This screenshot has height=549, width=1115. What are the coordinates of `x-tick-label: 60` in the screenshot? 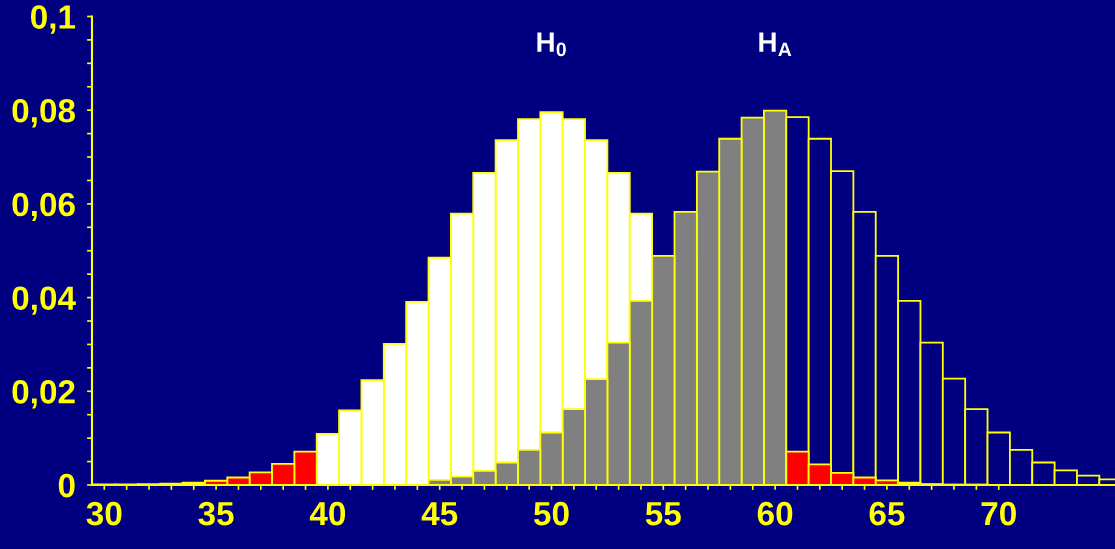 It's located at (775, 513).